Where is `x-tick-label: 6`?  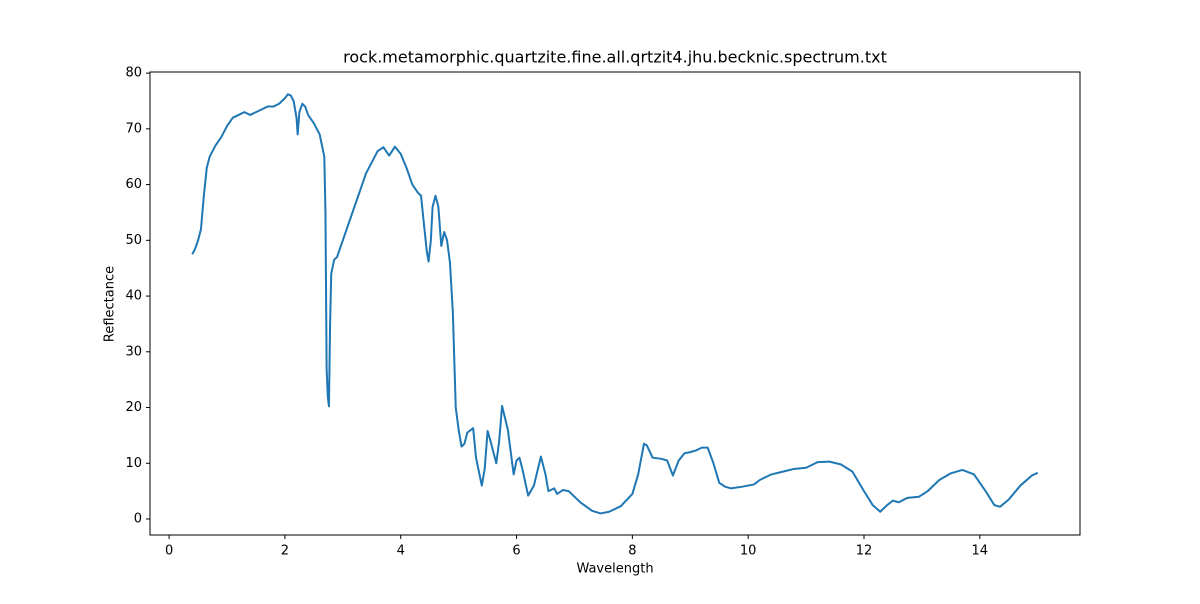 x-tick-label: 6 is located at coordinates (516, 551).